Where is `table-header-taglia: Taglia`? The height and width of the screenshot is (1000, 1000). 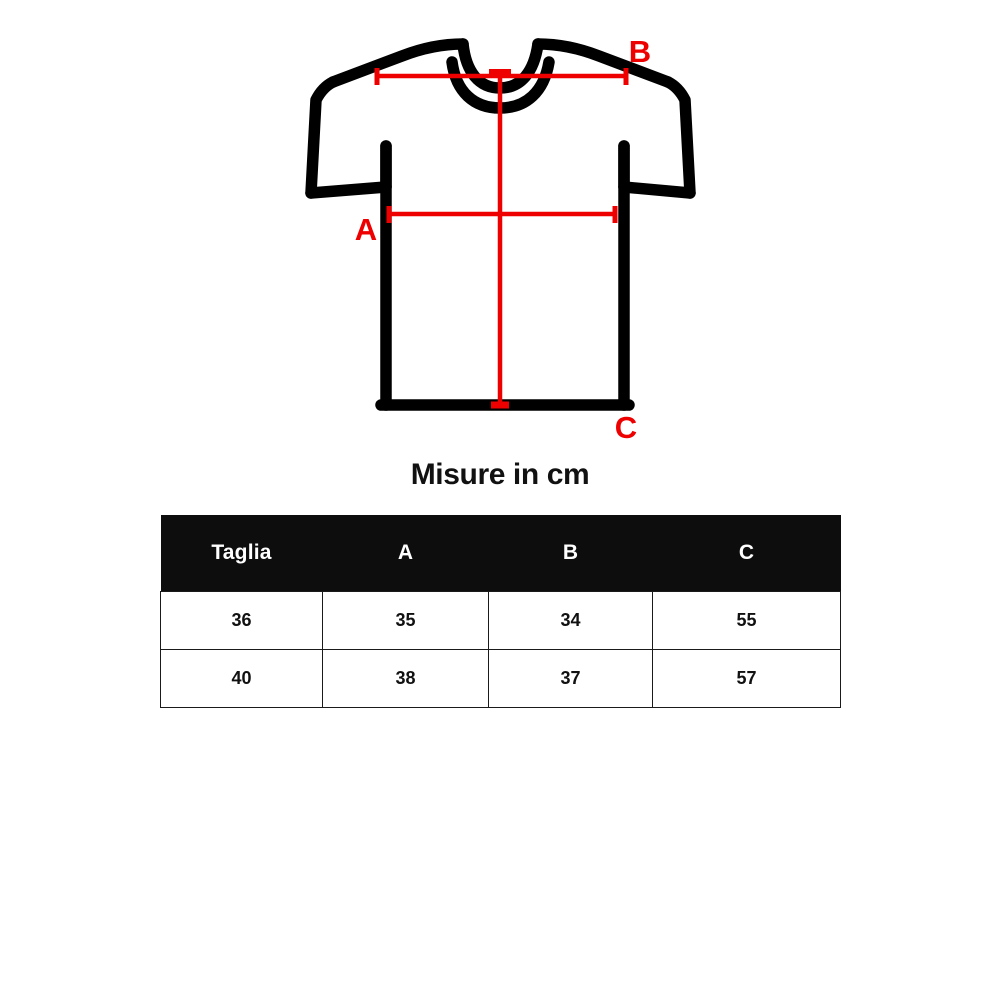 table-header-taglia: Taglia is located at coordinates (241, 553).